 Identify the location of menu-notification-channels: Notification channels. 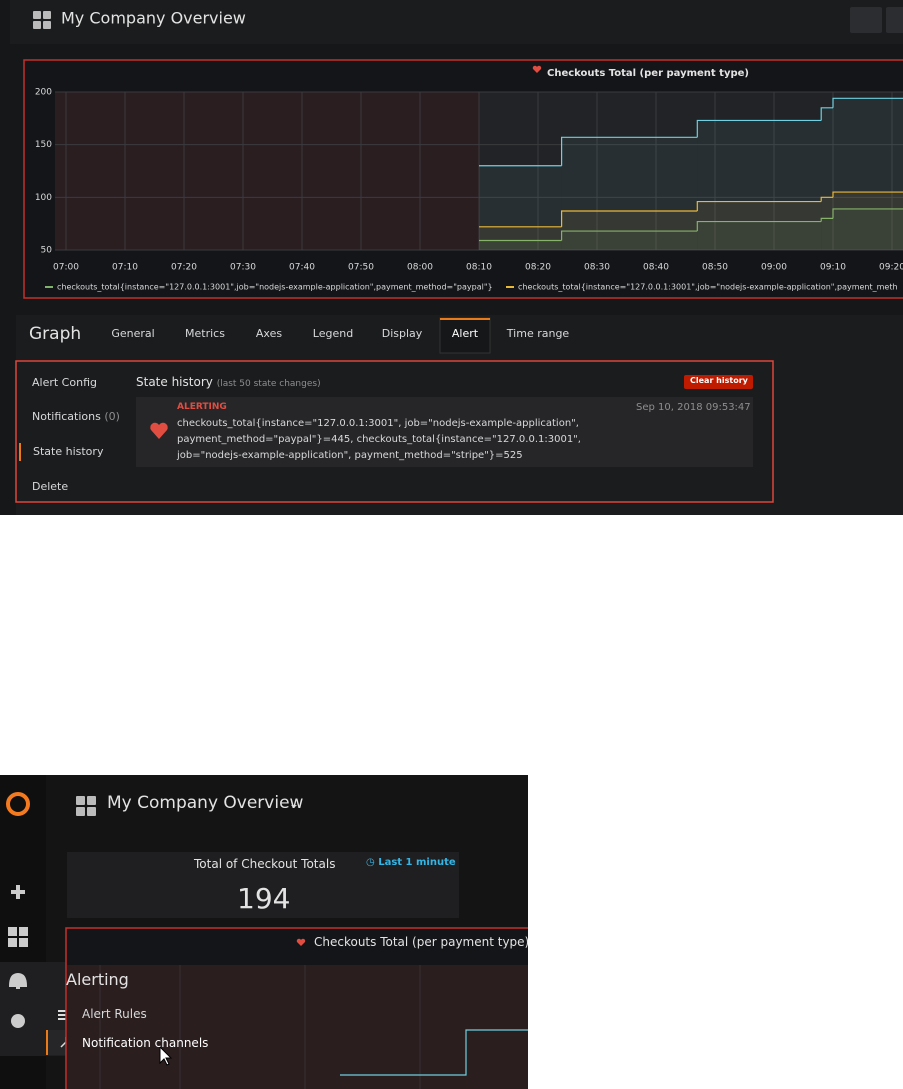
(145, 1043).